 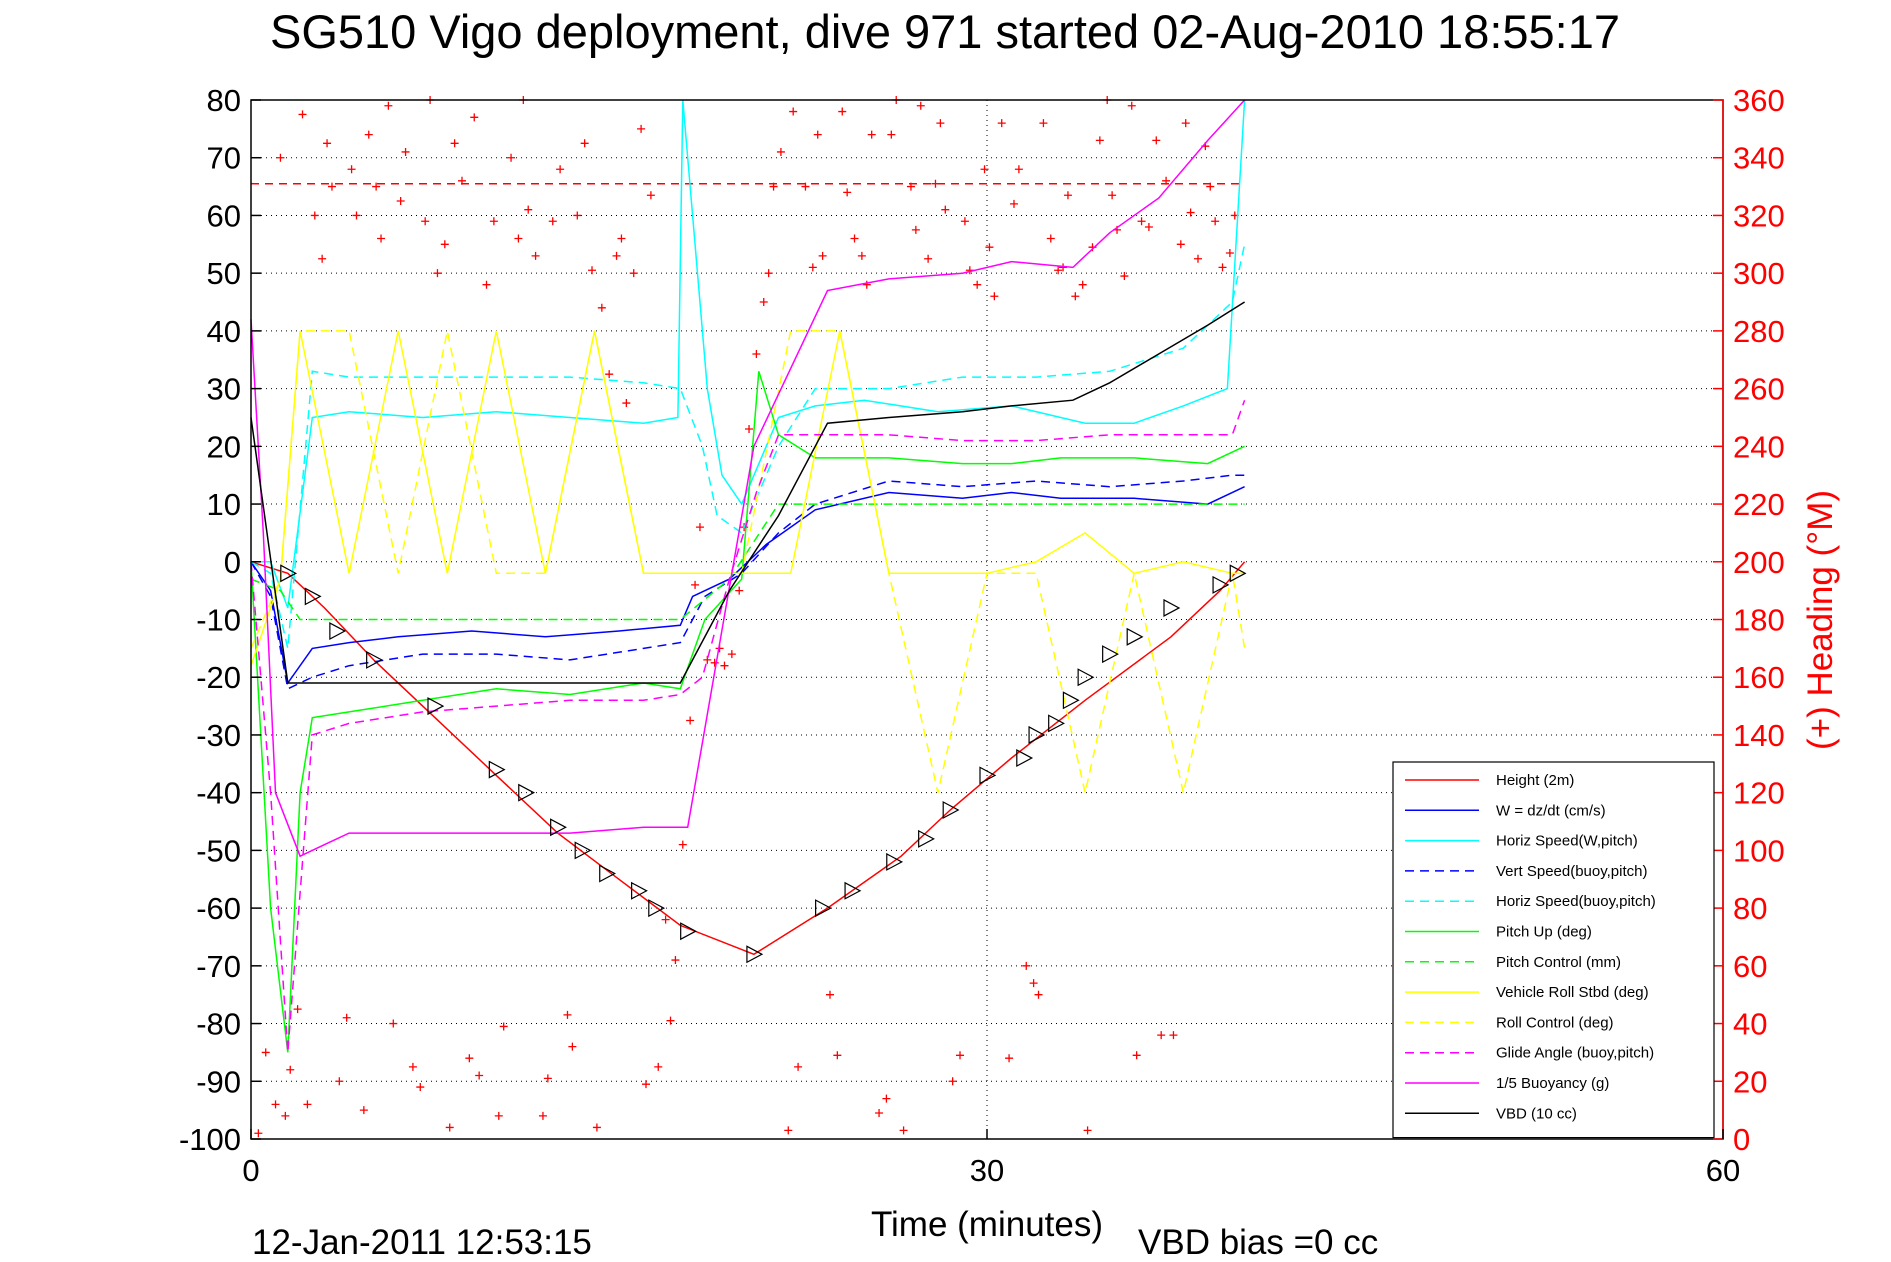 I want to click on bottom-ticks: 0 30 60, so click(x=991, y=1158).